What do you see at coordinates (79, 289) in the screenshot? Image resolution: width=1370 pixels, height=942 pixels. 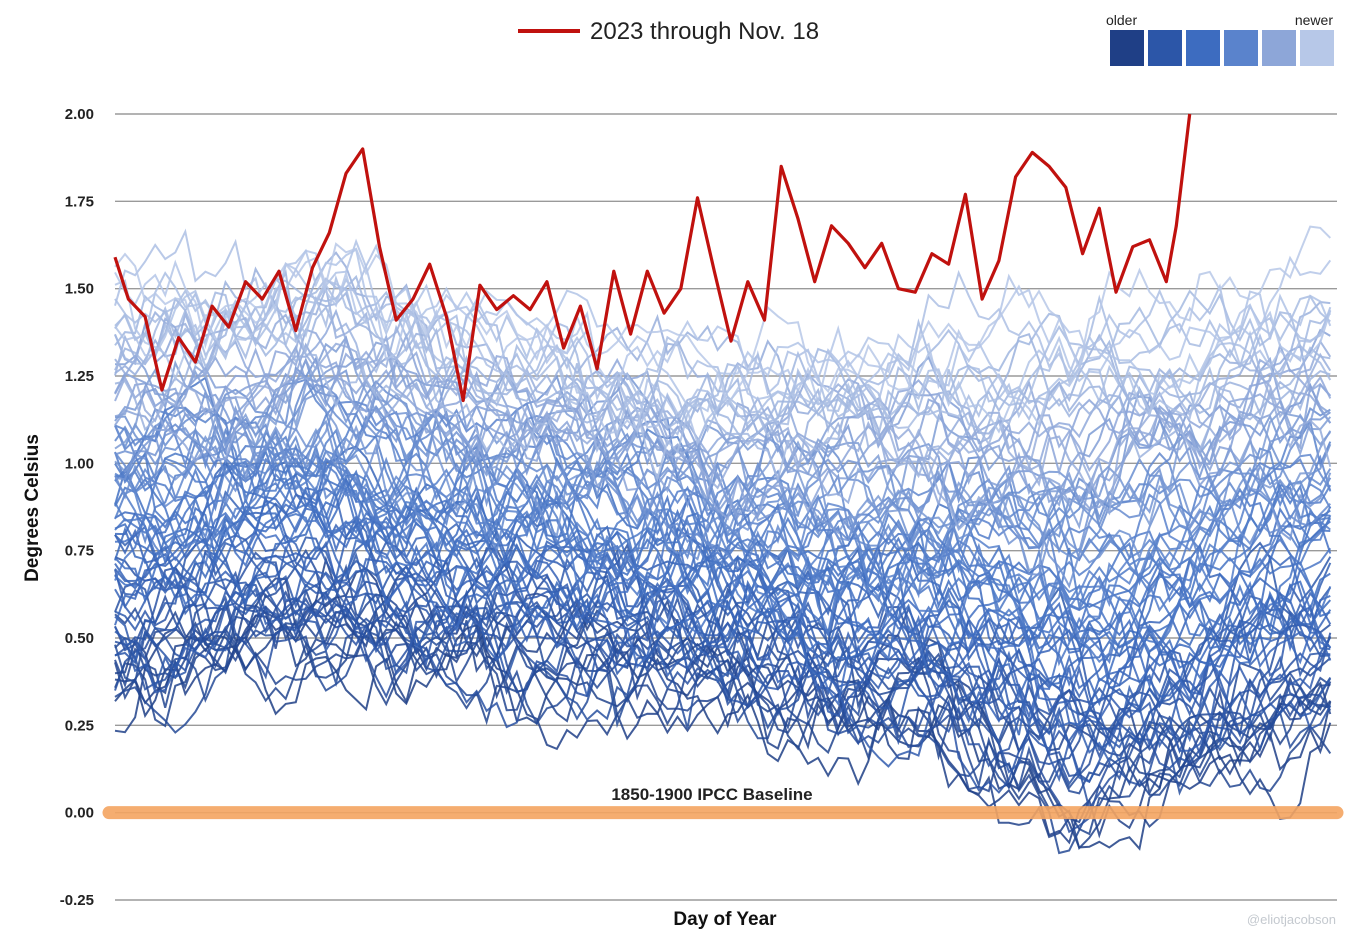 I see `y-tick-label: 1.50` at bounding box center [79, 289].